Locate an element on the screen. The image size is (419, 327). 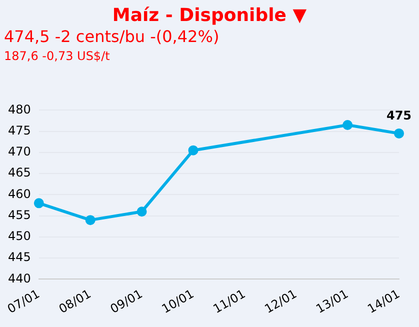
y-tick-label: 445 is located at coordinates (19, 257).